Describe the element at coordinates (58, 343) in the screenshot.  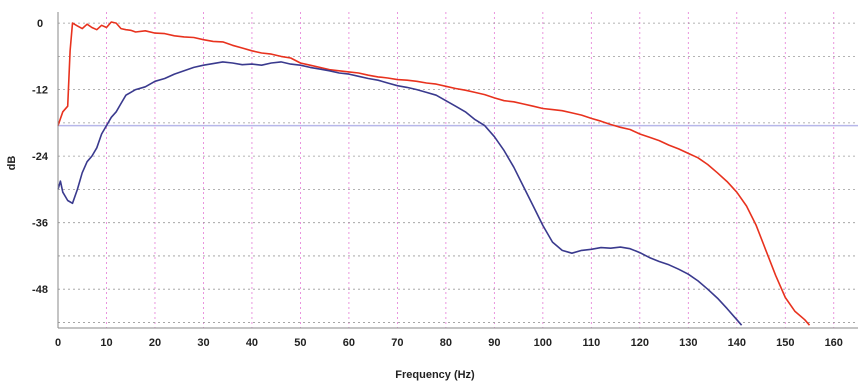
I see `x-tick-label: 0` at that location.